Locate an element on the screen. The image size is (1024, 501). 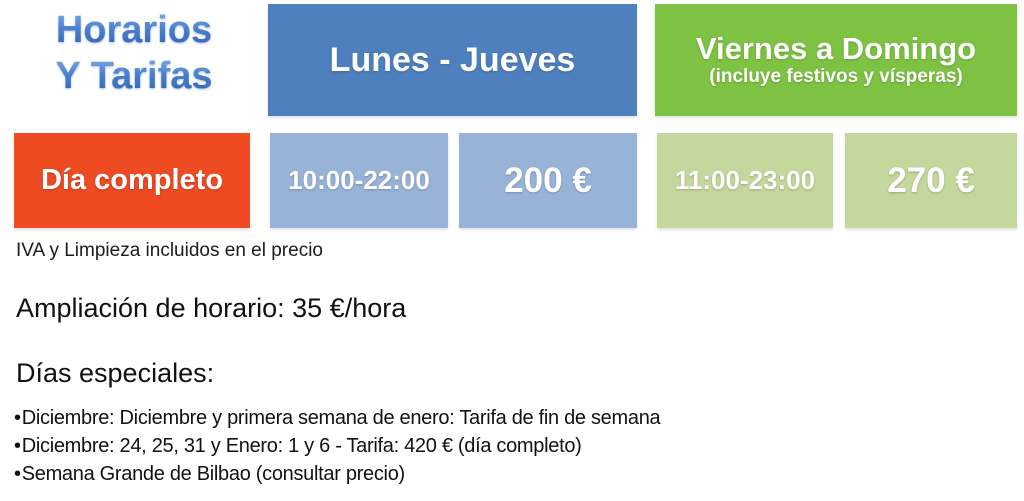
cell-weekday-hours: 10:00-22:00 is located at coordinates (359, 180).